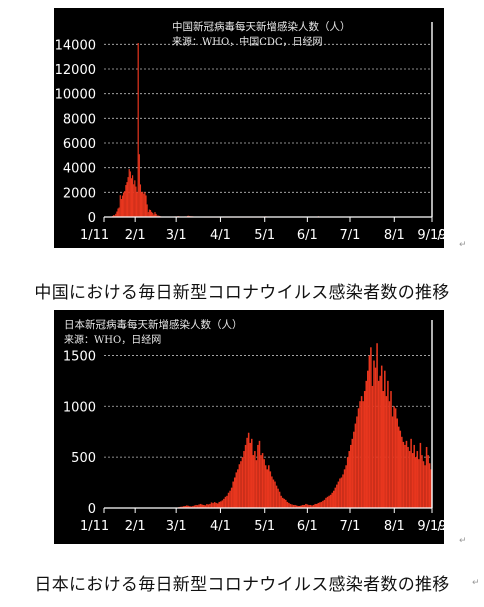 The width and height of the screenshot is (484, 607). What do you see at coordinates (350, 235) in the screenshot?
I see `x-tick-label: 7/1` at bounding box center [350, 235].